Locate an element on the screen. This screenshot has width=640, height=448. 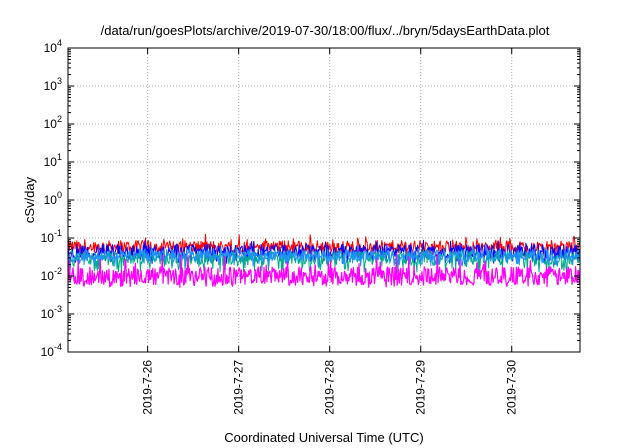
x-tick-label: 2019-7-27 is located at coordinates (239, 387).